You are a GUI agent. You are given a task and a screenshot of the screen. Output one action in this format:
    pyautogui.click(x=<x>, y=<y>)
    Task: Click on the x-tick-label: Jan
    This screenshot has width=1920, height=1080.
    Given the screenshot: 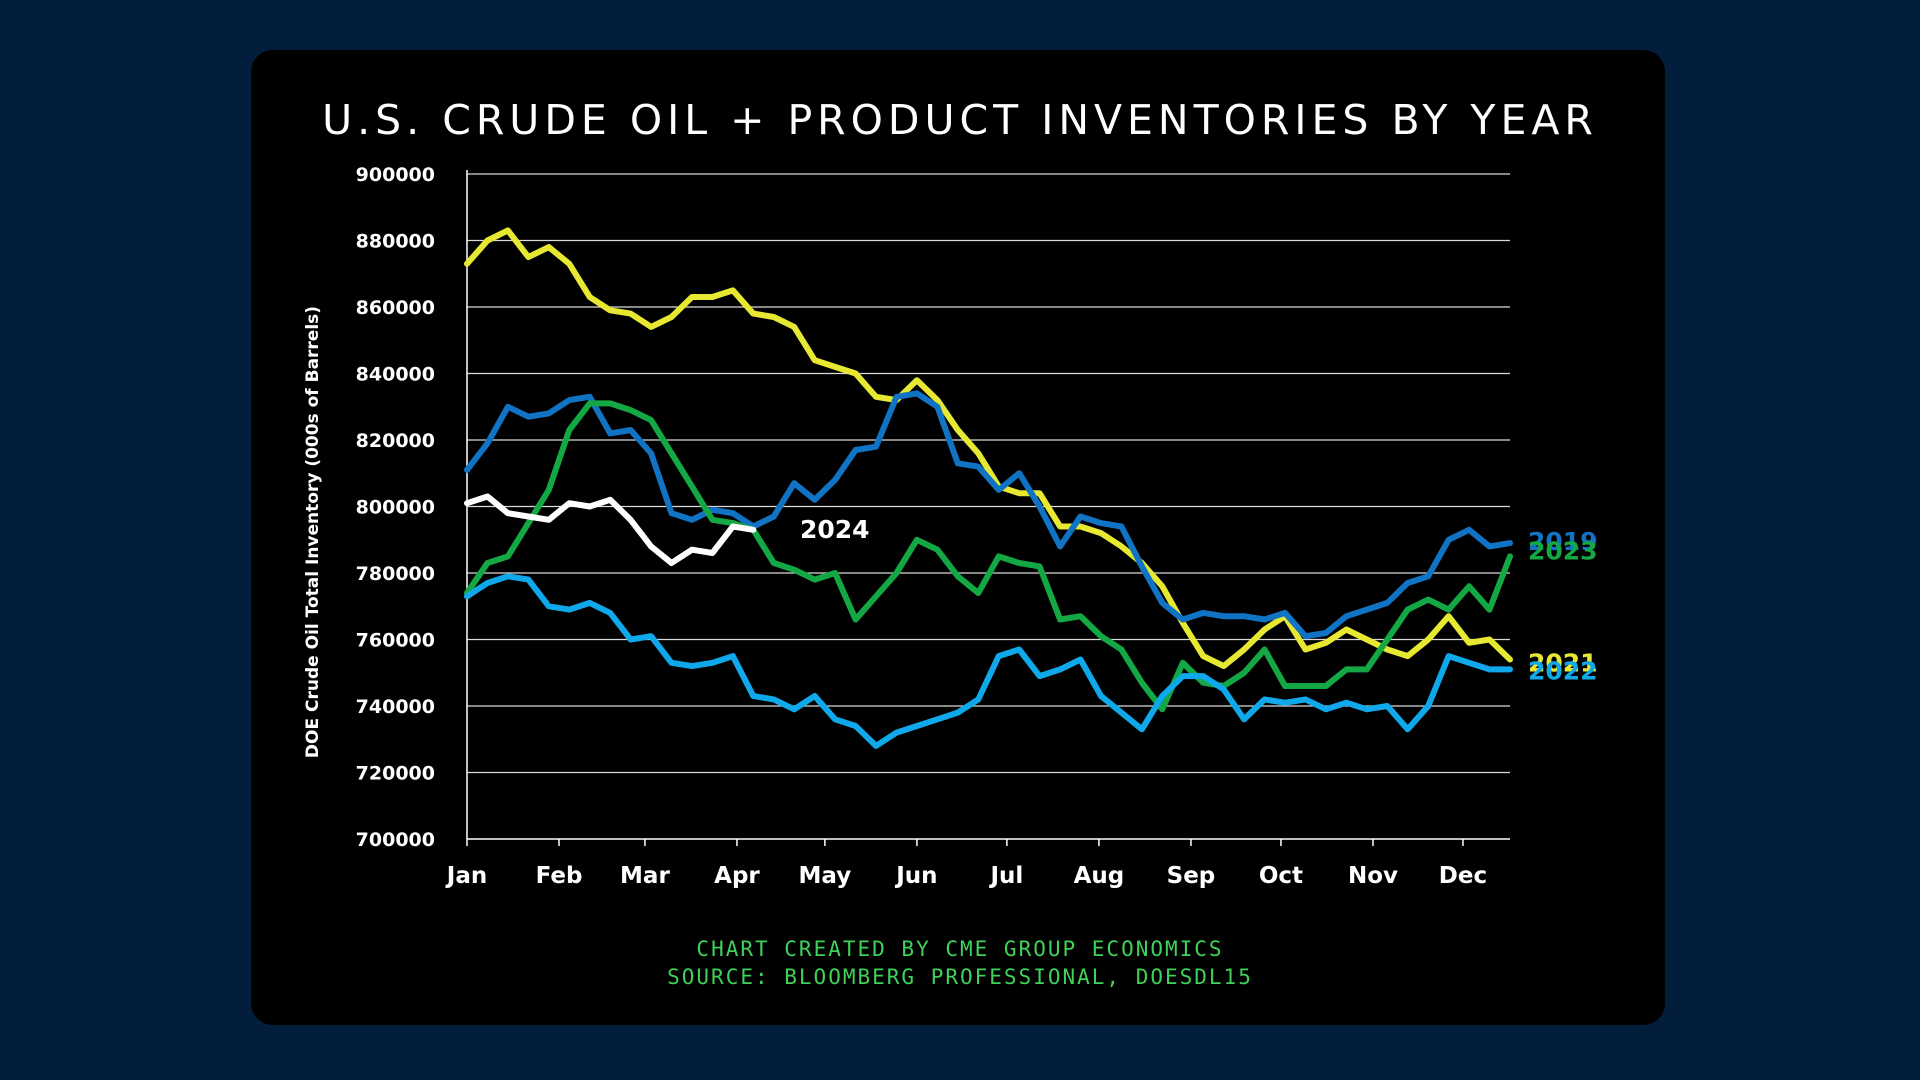 What is the action you would take?
    pyautogui.click(x=466, y=876)
    